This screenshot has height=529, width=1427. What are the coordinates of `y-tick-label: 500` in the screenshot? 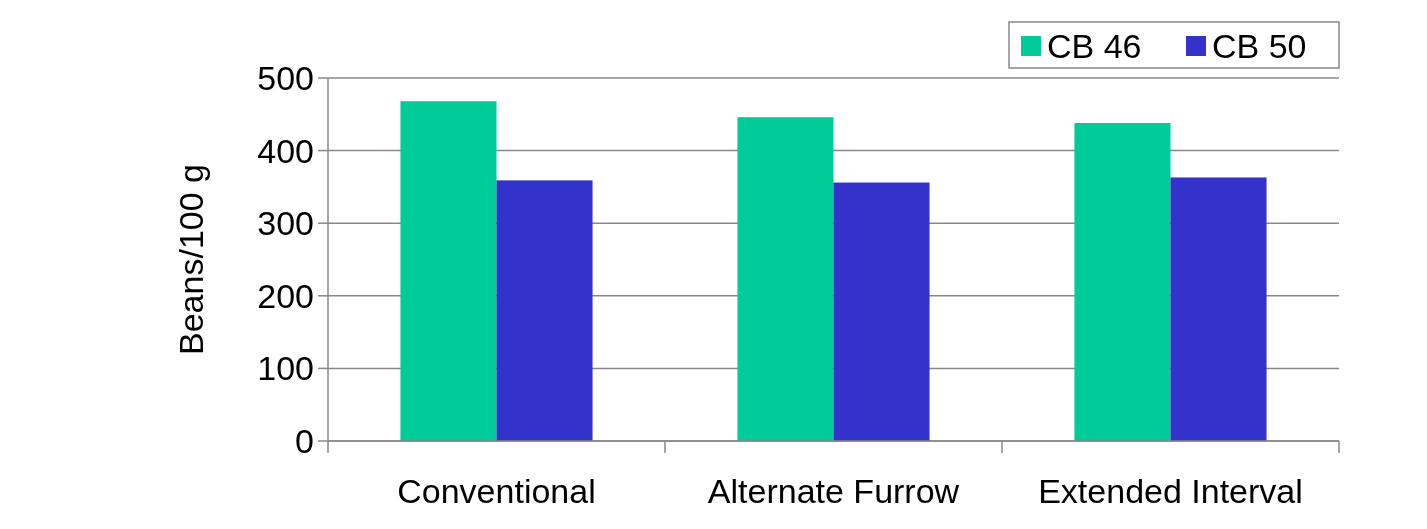 It's located at (285, 77).